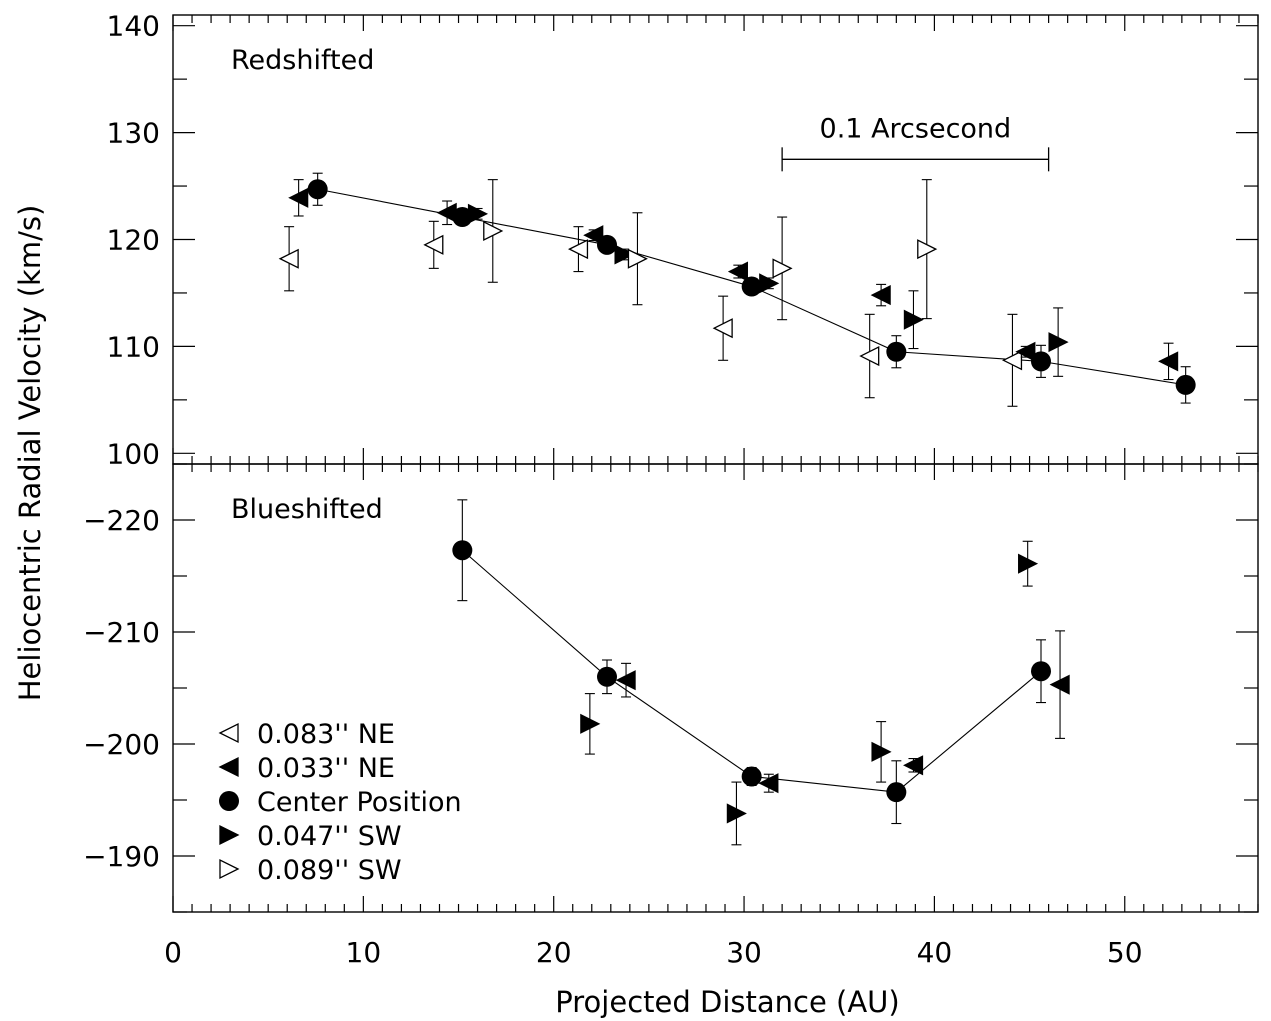 Image resolution: width=1271 pixels, height=1021 pixels. I want to click on series-sw047-redshifted, so click(768, 290).